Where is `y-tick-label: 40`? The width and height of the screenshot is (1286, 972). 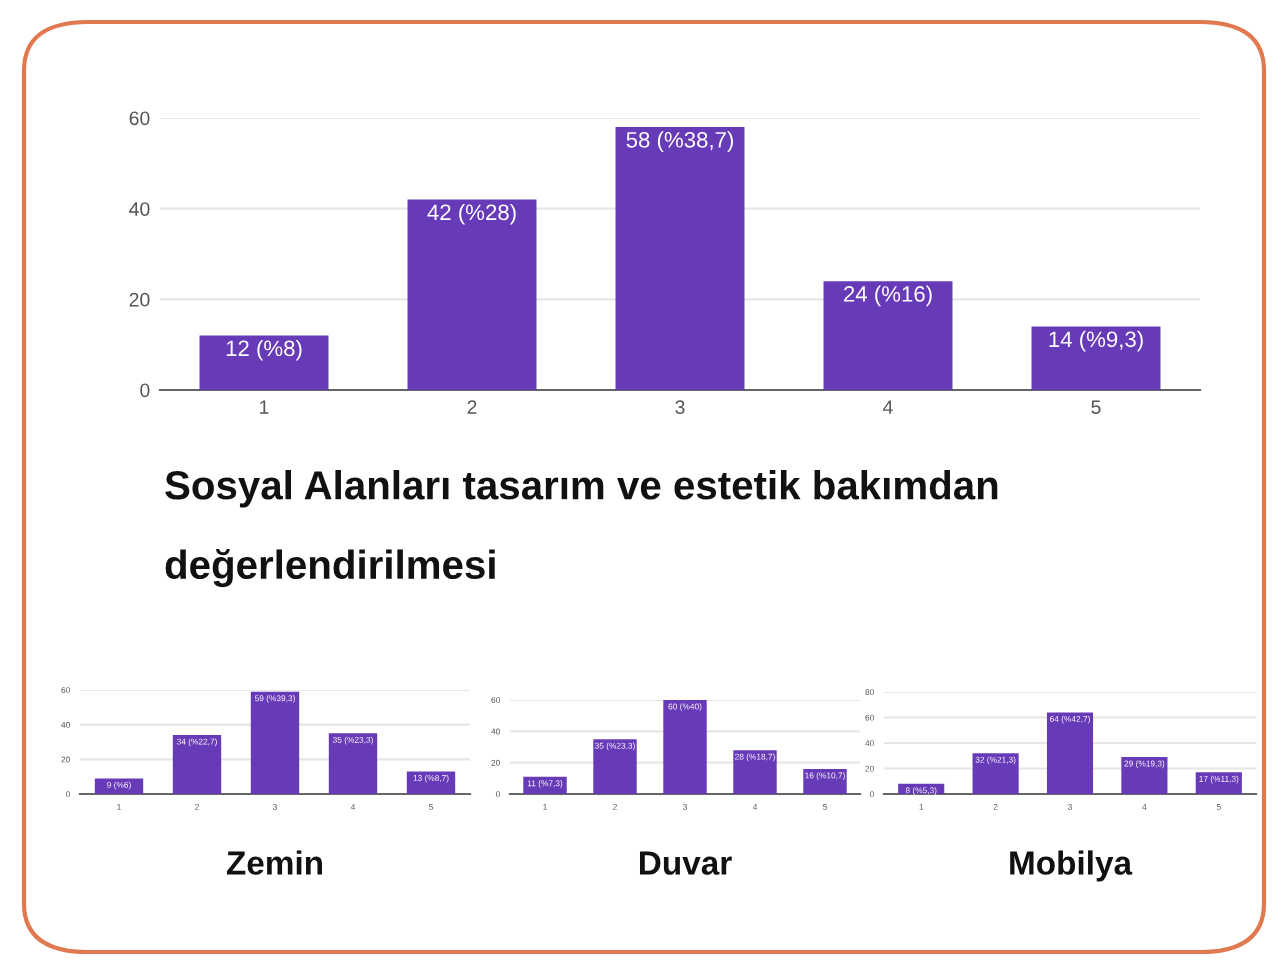 y-tick-label: 40 is located at coordinates (139, 209).